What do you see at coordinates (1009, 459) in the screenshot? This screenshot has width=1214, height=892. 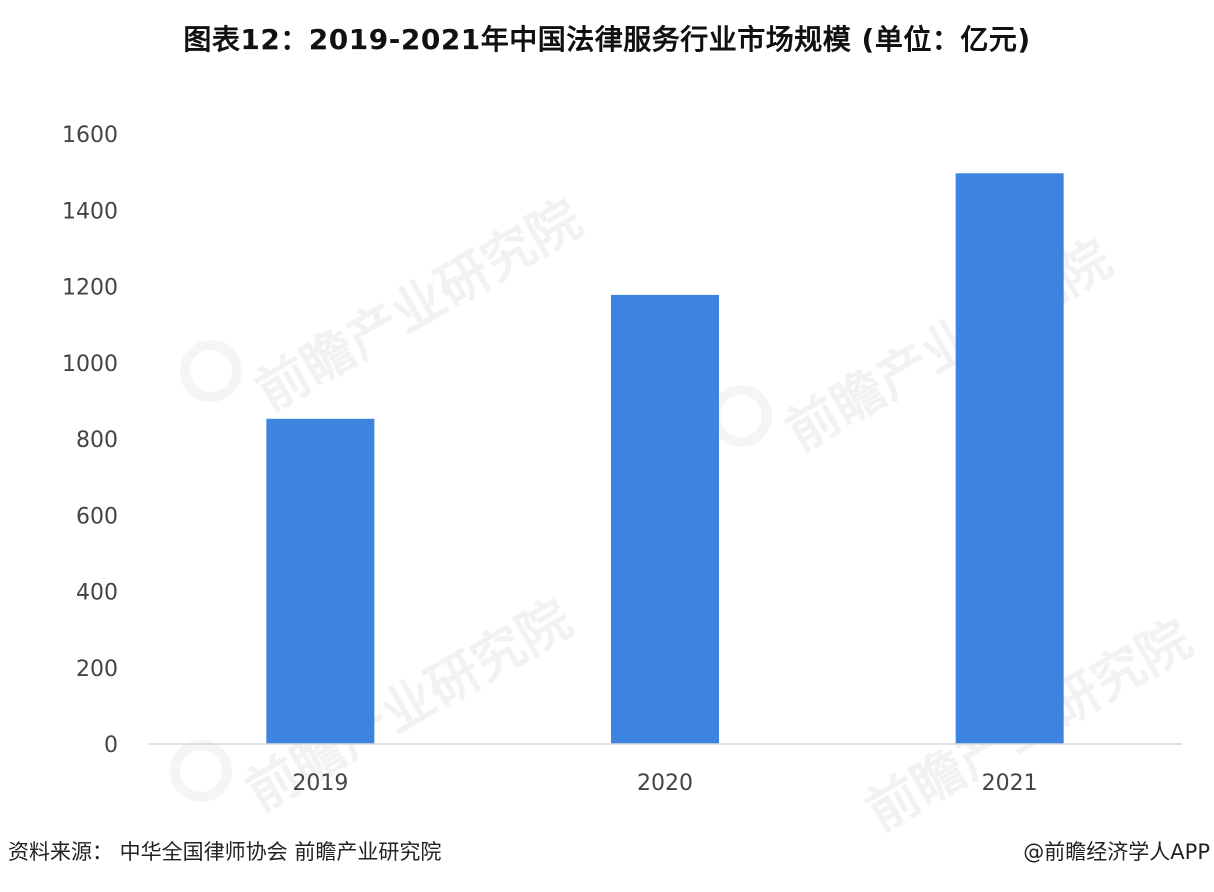 I see `bar-2021` at bounding box center [1009, 459].